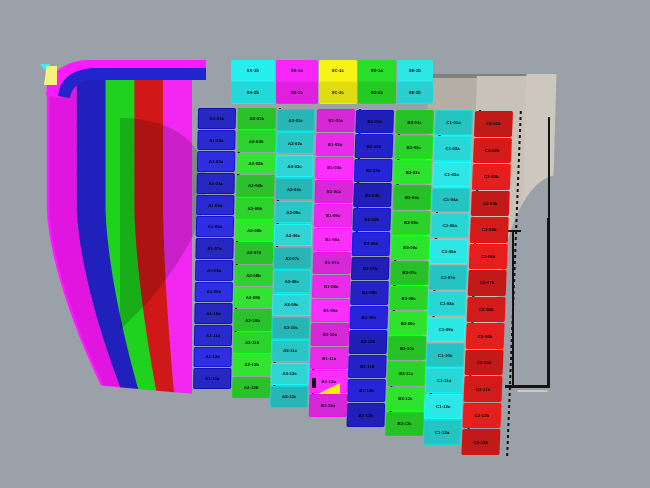 This screenshot has width=650, height=488. What do you see at coordinates (289, 396) in the screenshot?
I see `zone-cell: A3-13c` at bounding box center [289, 396].